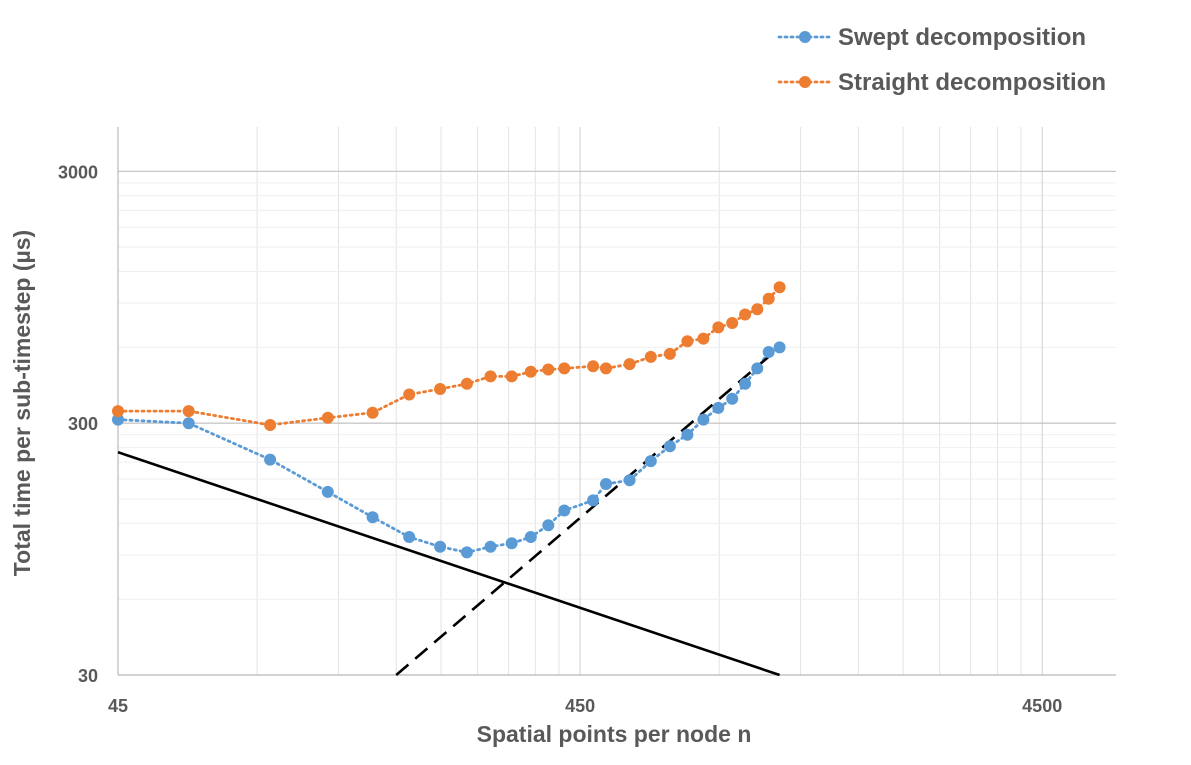 The width and height of the screenshot is (1191, 765). I want to click on legend-label: Swept decomposition, so click(962, 37).